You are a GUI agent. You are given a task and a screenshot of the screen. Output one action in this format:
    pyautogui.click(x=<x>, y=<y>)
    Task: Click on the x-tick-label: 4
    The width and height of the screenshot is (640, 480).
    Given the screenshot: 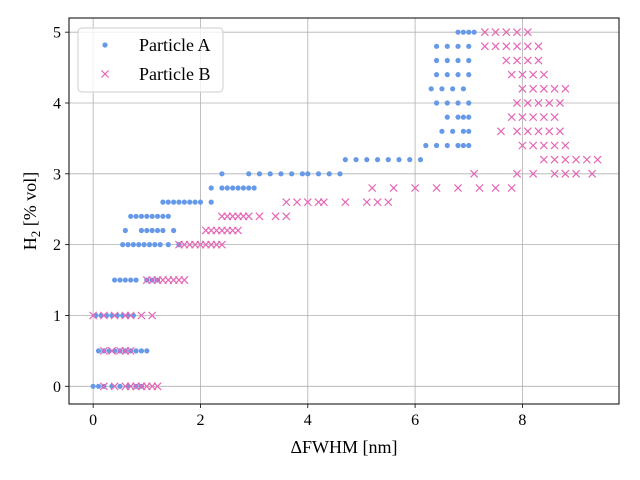 What is the action you would take?
    pyautogui.click(x=308, y=420)
    